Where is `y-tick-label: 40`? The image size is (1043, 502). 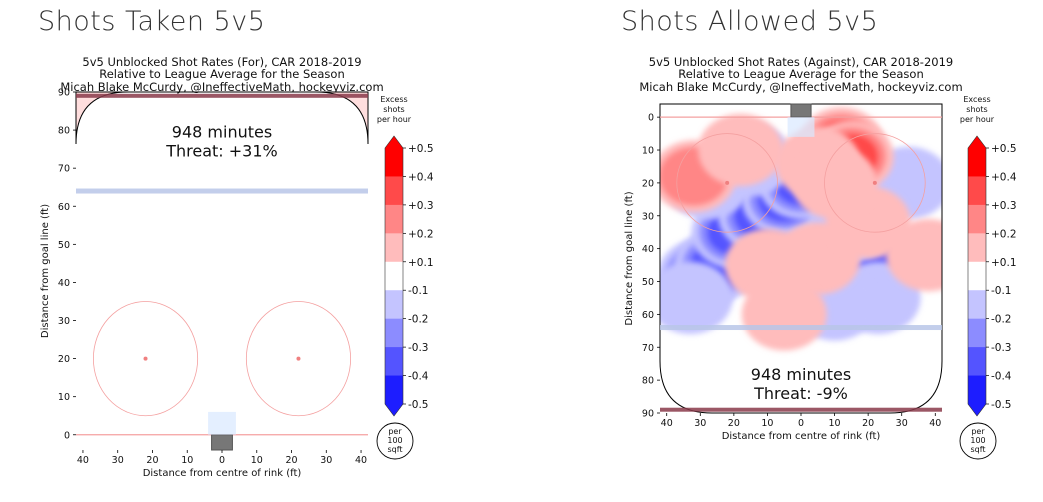 y-tick-label: 40 is located at coordinates (64, 283).